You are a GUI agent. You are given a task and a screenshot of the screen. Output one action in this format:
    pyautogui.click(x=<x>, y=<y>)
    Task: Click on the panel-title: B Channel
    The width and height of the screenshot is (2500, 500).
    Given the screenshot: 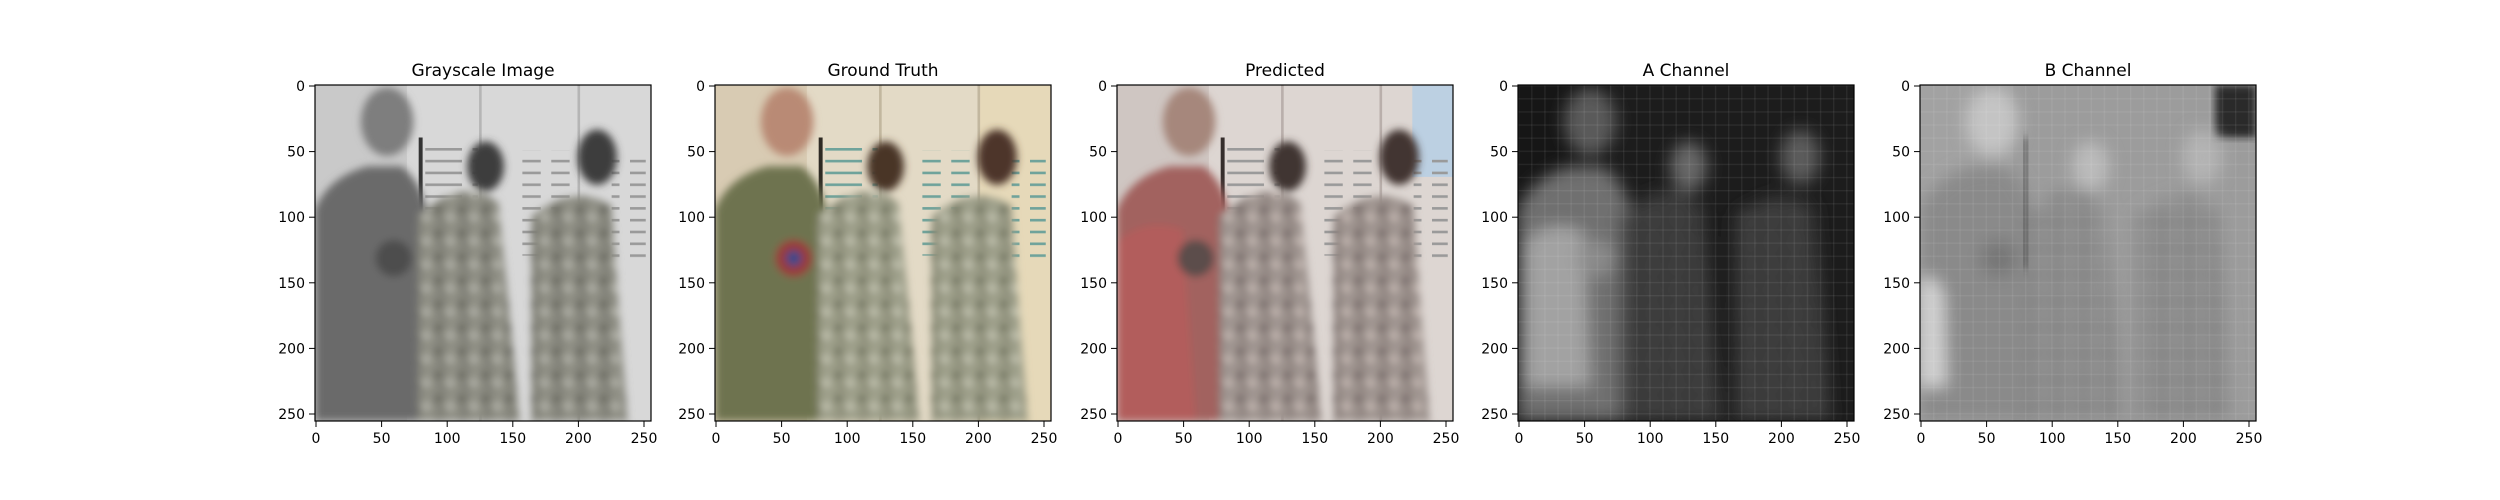 What is the action you would take?
    pyautogui.click(x=2088, y=71)
    